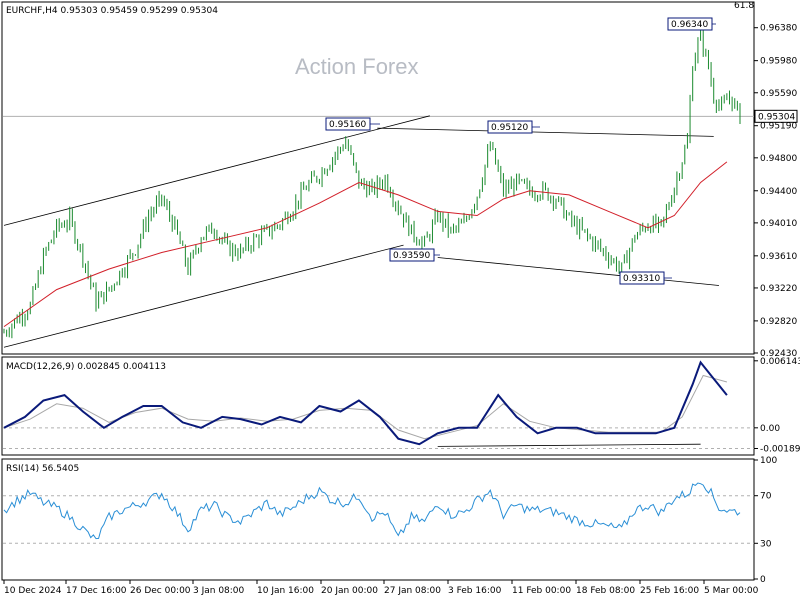 The width and height of the screenshot is (800, 600). What do you see at coordinates (766, 497) in the screenshot?
I see `rsi-tick-label: 70` at bounding box center [766, 497].